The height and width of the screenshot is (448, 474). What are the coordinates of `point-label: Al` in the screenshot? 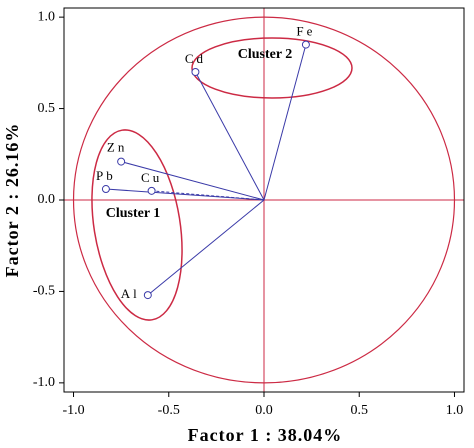 It's located at (130, 293).